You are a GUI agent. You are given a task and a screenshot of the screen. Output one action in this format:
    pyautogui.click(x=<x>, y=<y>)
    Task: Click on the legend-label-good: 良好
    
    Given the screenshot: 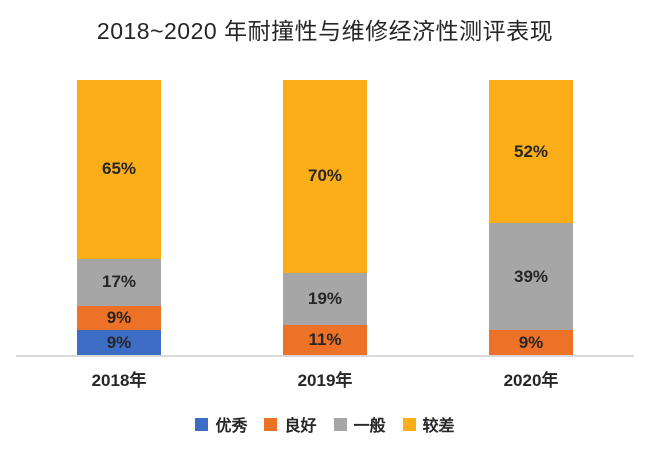 What is the action you would take?
    pyautogui.click(x=300, y=426)
    